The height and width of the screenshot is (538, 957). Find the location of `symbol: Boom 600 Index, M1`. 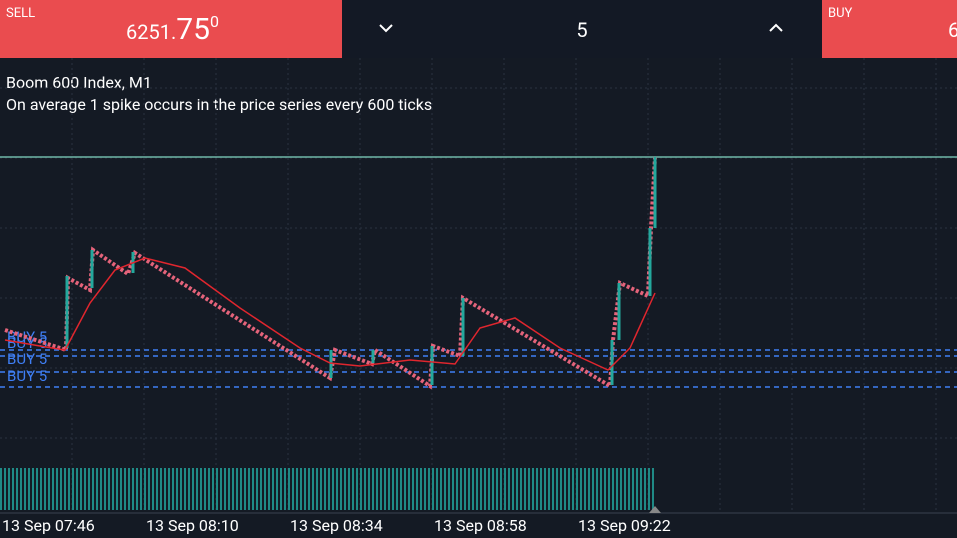

symbol: Boom 600 Index, M1 is located at coordinates (79, 82).